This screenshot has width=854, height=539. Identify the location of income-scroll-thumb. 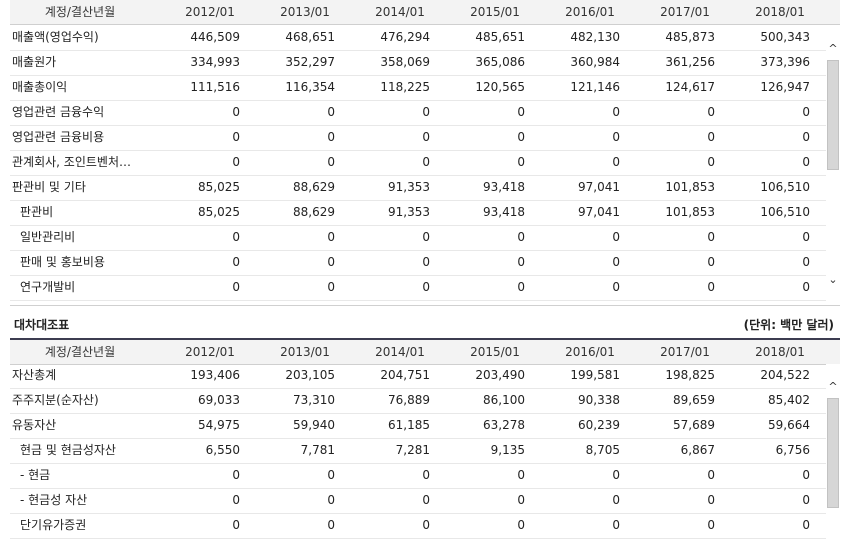
(833, 115).